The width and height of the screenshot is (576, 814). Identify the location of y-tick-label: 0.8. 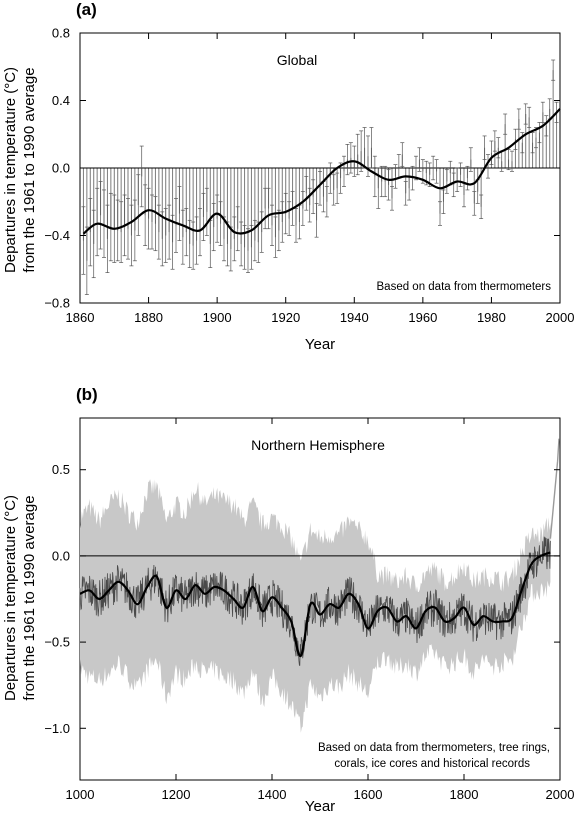
(61, 33).